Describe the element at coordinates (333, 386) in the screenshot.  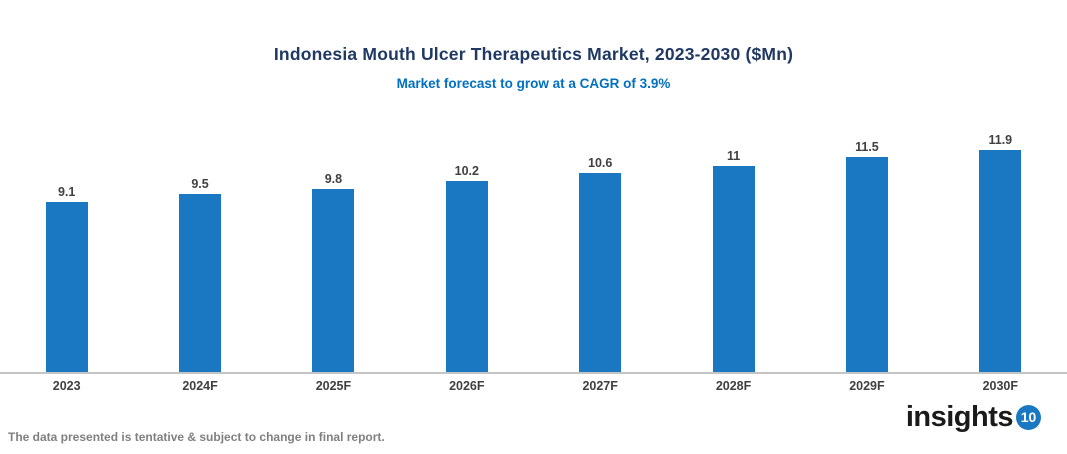
I see `x-axis-tick-label: 2025F` at that location.